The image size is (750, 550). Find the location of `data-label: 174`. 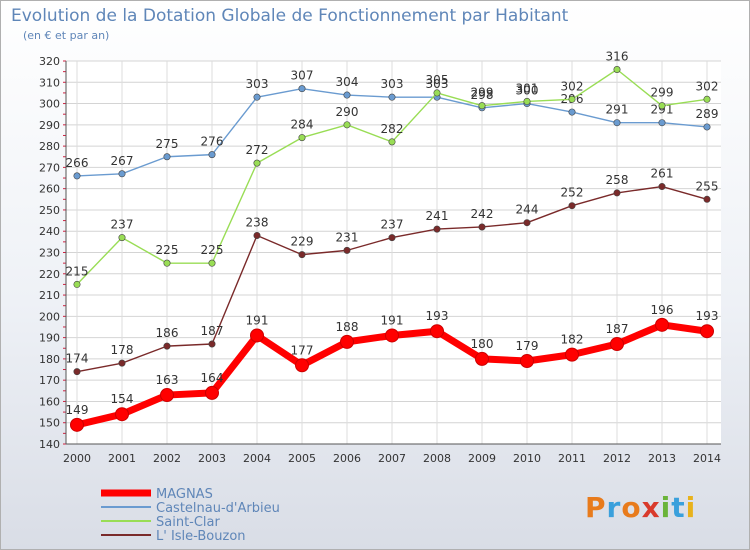

data-label: 174 is located at coordinates (77, 359).